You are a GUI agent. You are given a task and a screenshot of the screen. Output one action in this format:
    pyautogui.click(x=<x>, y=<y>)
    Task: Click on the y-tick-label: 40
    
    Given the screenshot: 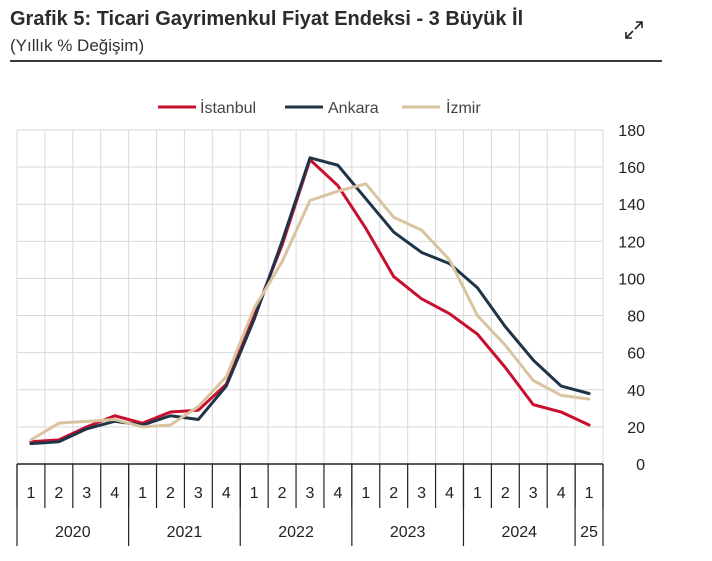 What is the action you would take?
    pyautogui.click(x=636, y=391)
    